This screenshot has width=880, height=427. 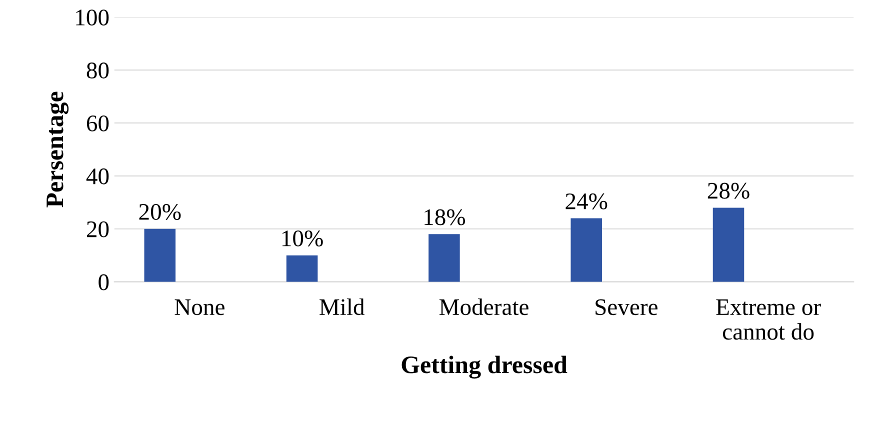 I want to click on x-axis-title: Getting dressed, so click(x=485, y=367).